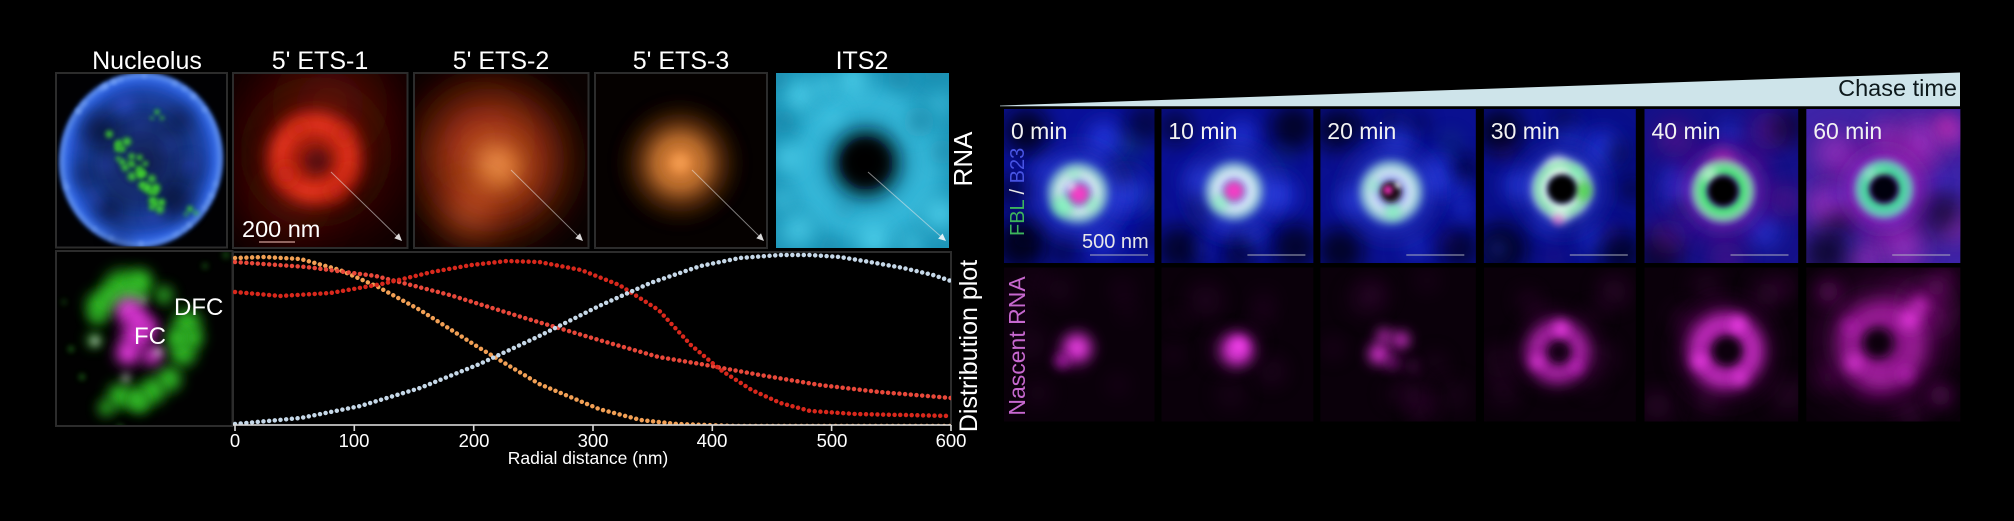  What do you see at coordinates (963, 159) in the screenshot?
I see `svg-text: RNA` at bounding box center [963, 159].